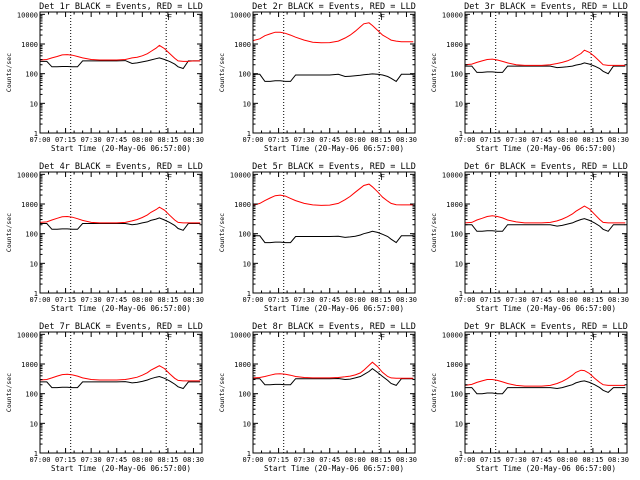 Image resolution: width=640 pixels, height=480 pixels. I want to click on panel-title: Det 5r BLACK = Events, RED = LLD, so click(334, 167).